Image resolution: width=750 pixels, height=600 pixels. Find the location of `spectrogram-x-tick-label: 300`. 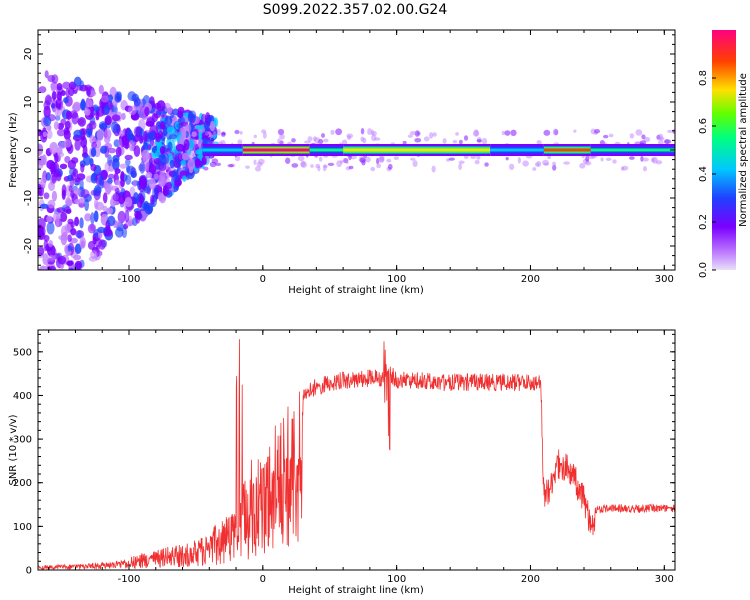

spectrogram-x-tick-label: 300 is located at coordinates (664, 279).